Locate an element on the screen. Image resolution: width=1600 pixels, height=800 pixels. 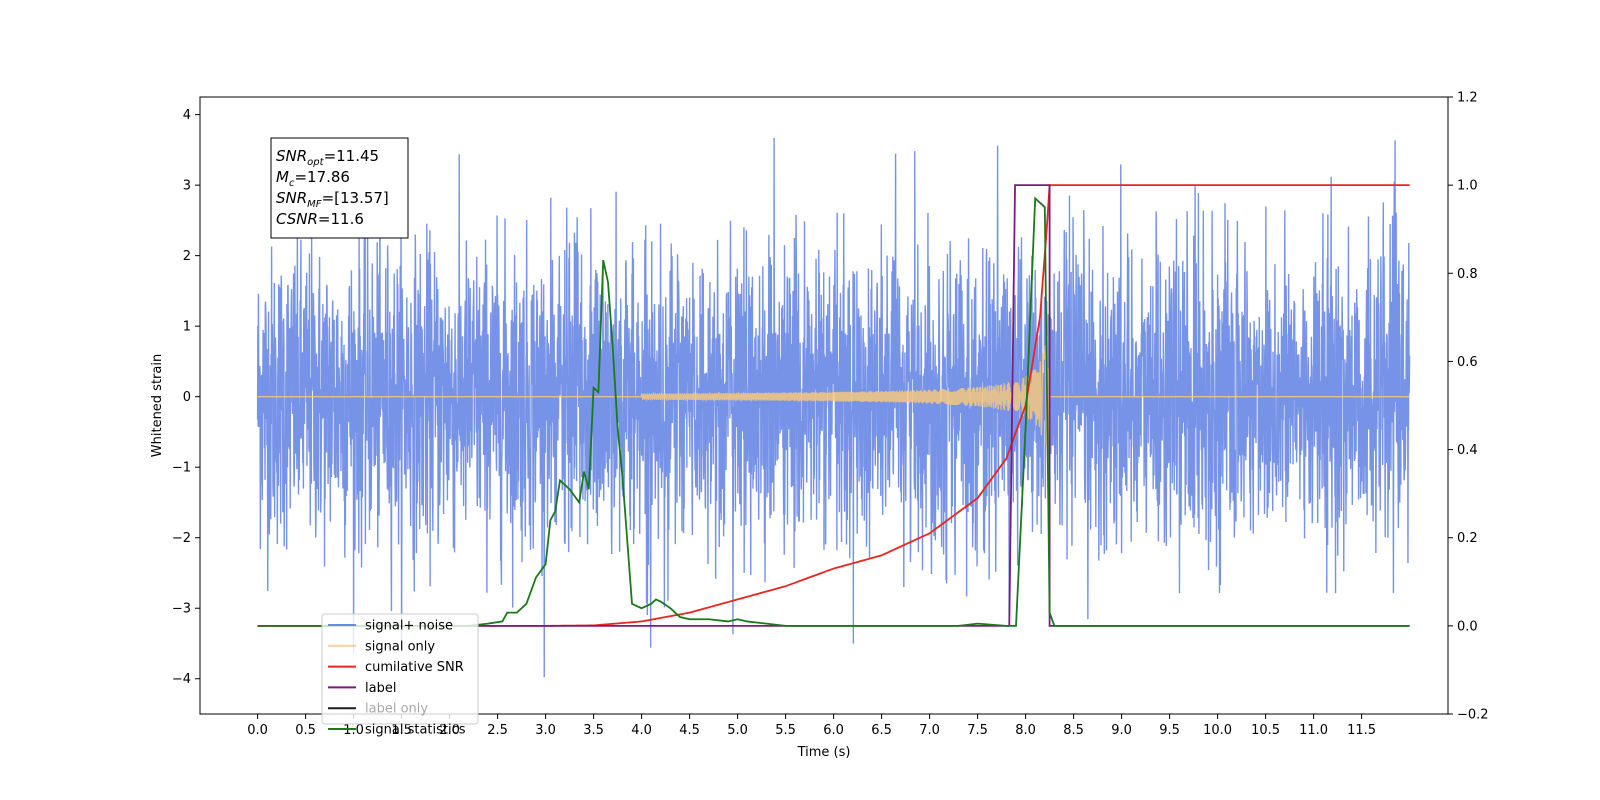
y-tick-label: 4 is located at coordinates (187, 115).